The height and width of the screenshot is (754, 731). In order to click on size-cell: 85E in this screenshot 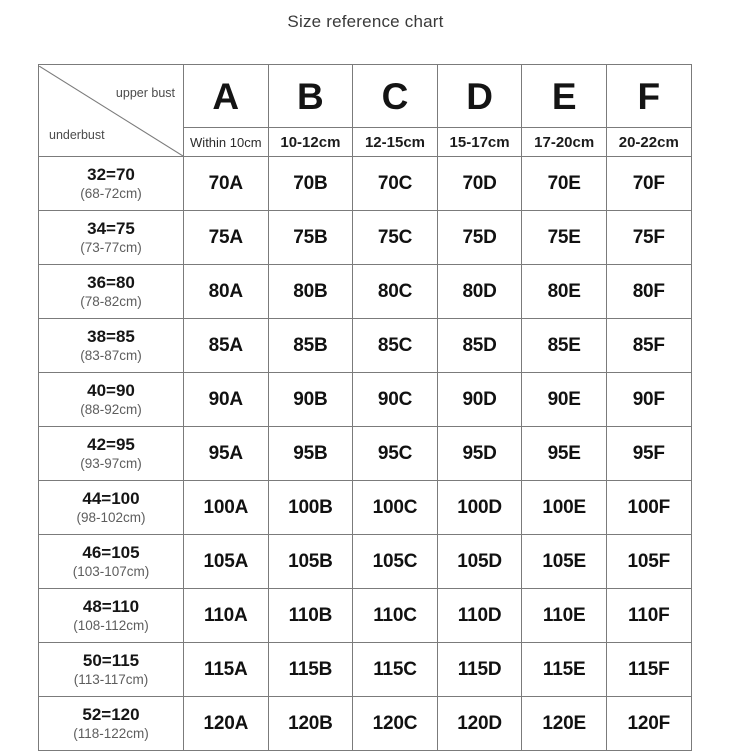, I will do `click(564, 345)`.